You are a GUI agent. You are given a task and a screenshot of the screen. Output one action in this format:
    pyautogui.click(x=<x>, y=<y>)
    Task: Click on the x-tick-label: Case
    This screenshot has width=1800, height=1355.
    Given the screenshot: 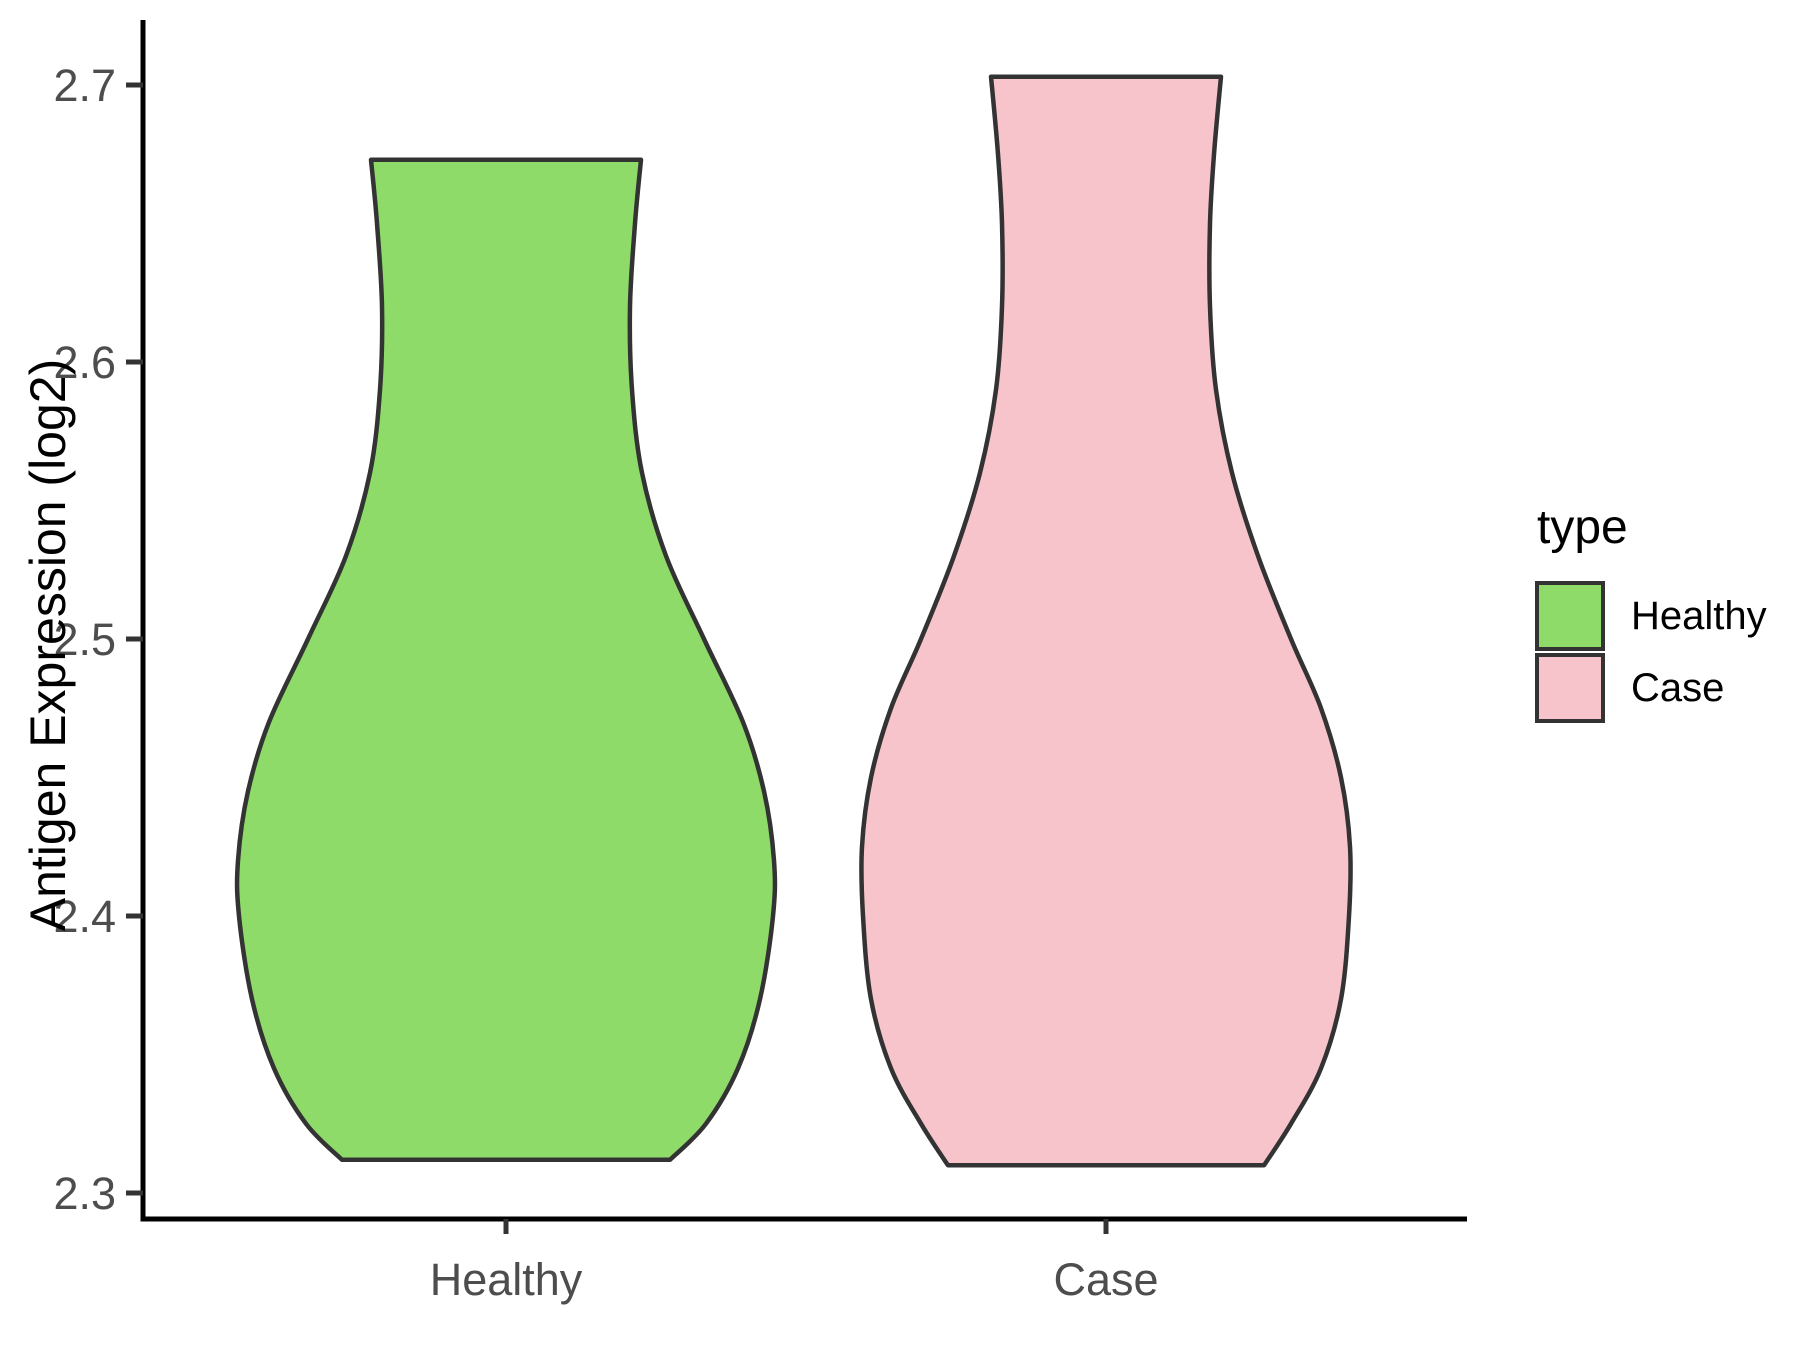 What is the action you would take?
    pyautogui.click(x=1105, y=1279)
    